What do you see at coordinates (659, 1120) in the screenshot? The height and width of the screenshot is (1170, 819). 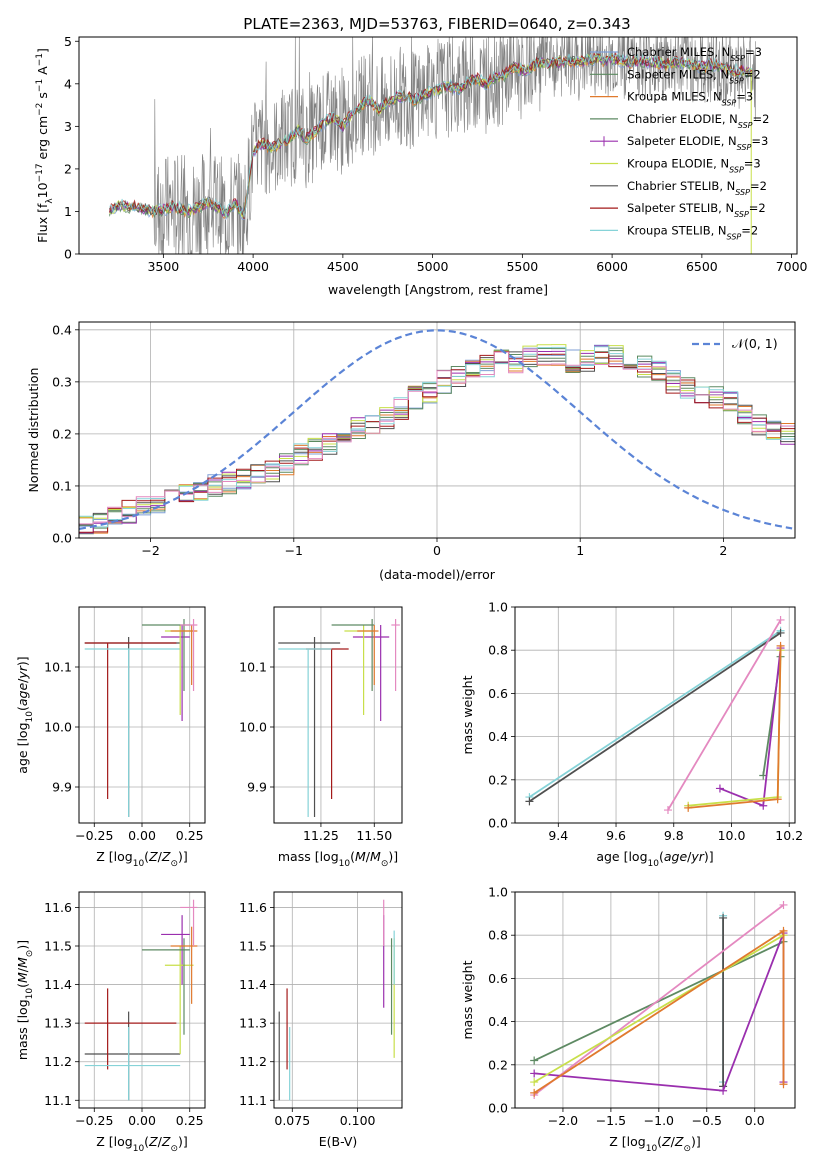 I see `x-tick-label: −1.0` at bounding box center [659, 1120].